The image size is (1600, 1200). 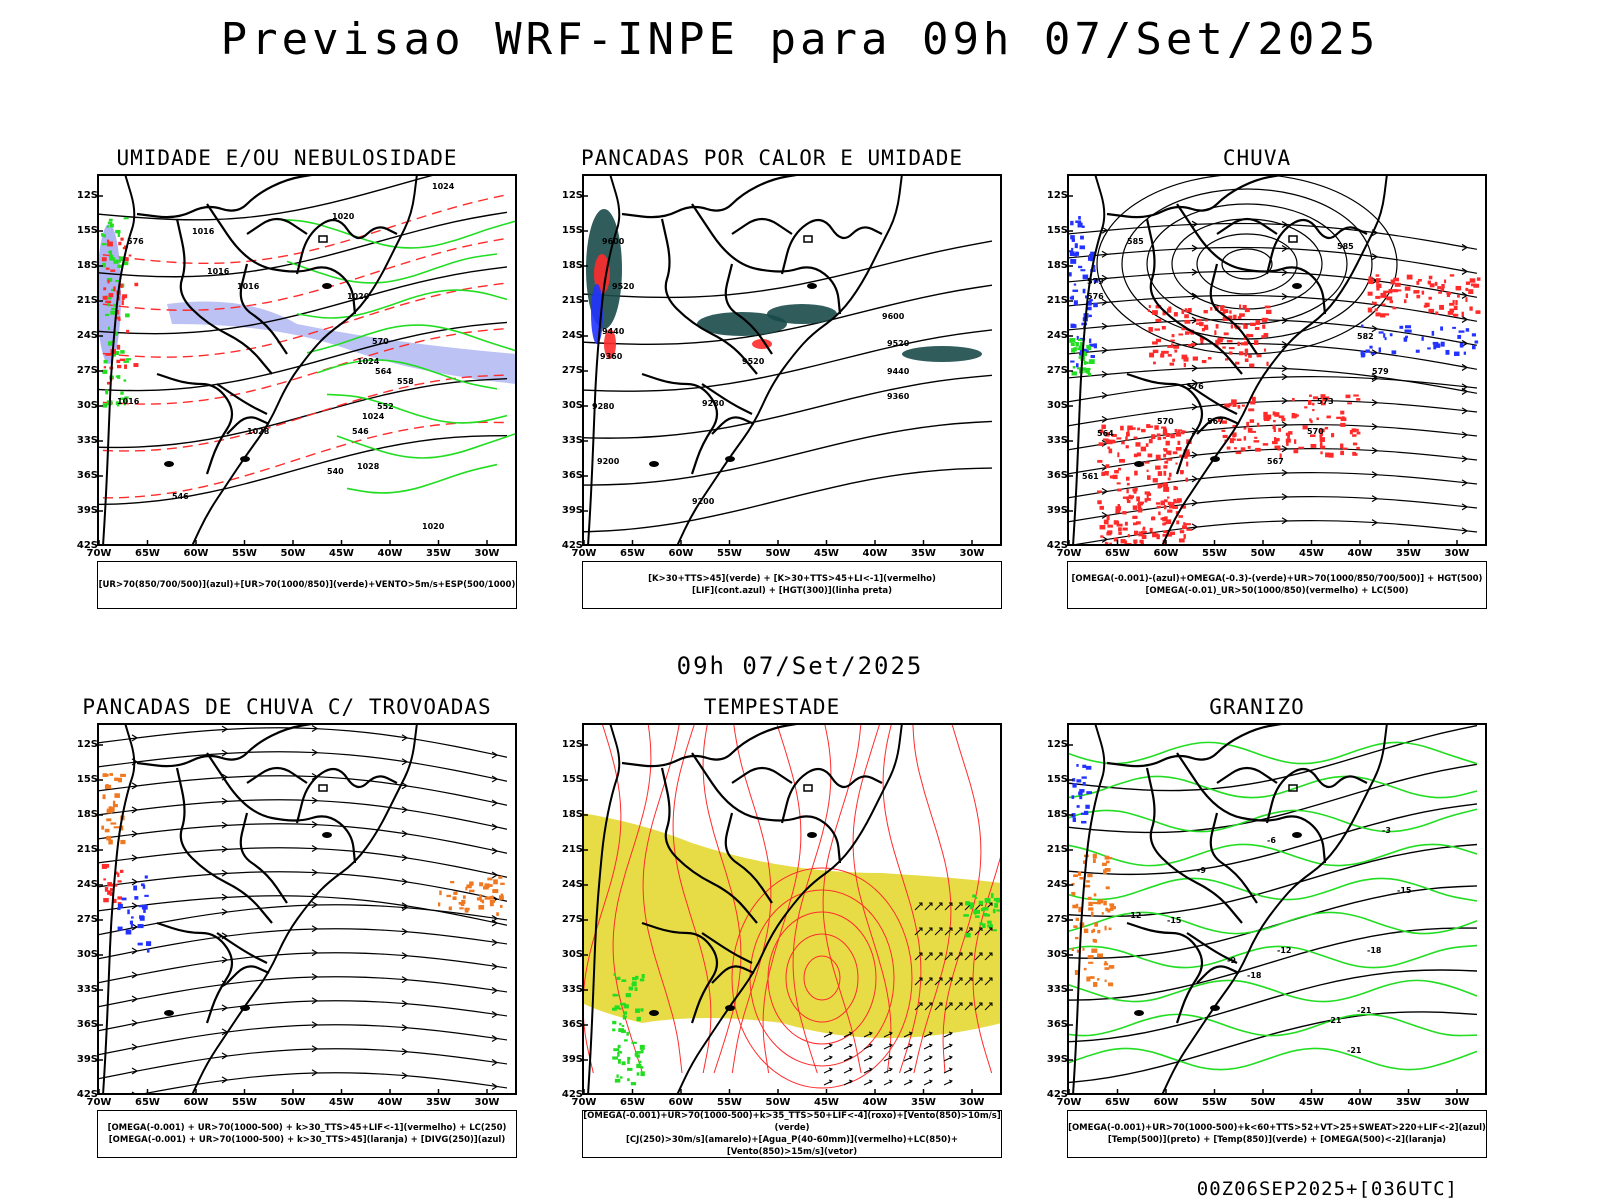 What do you see at coordinates (1311, 1102) in the screenshot?
I see `lon-tick-label: 45W` at bounding box center [1311, 1102].